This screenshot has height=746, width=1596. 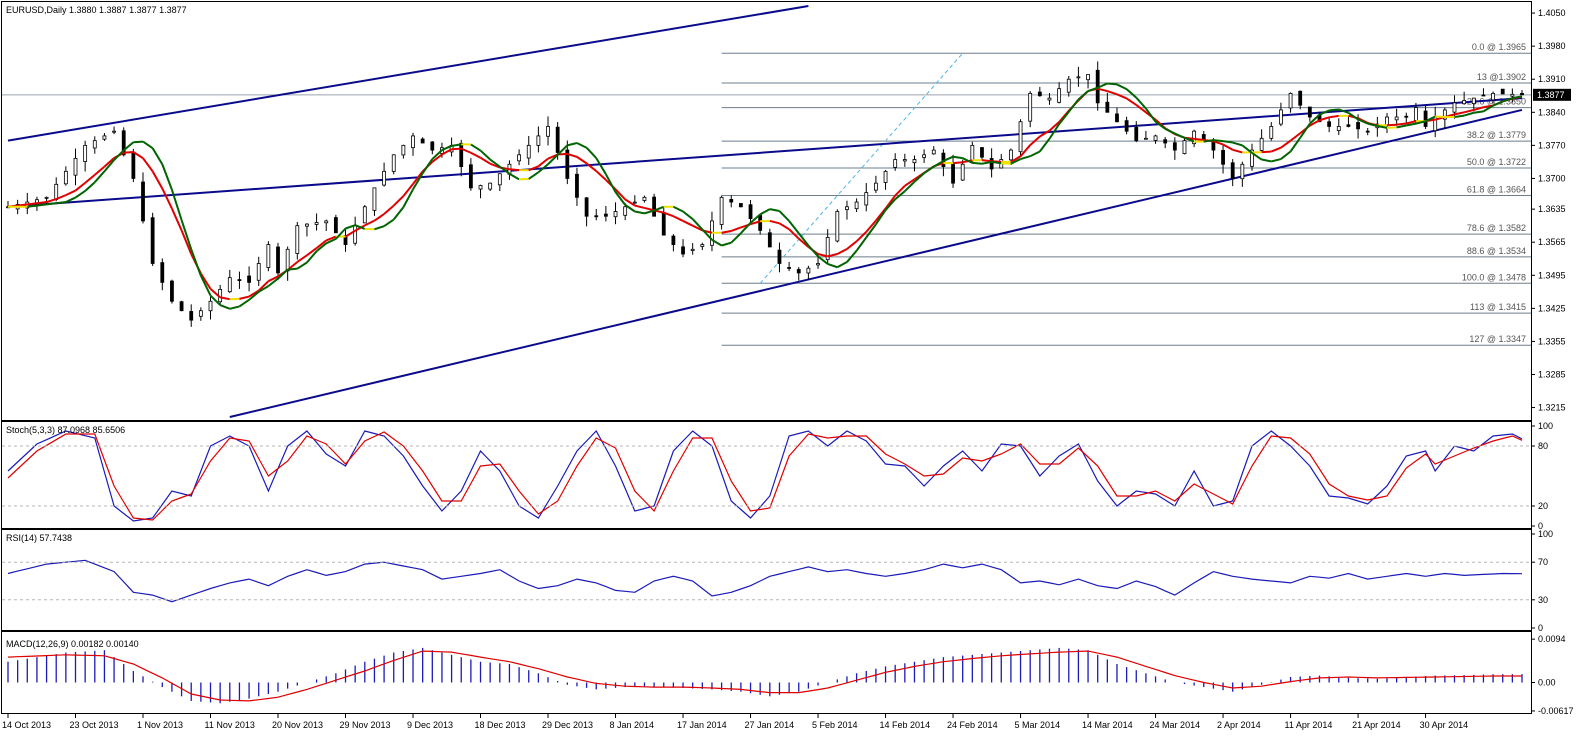 What do you see at coordinates (765, 475) in the screenshot?
I see `stochastic-oscillator` at bounding box center [765, 475].